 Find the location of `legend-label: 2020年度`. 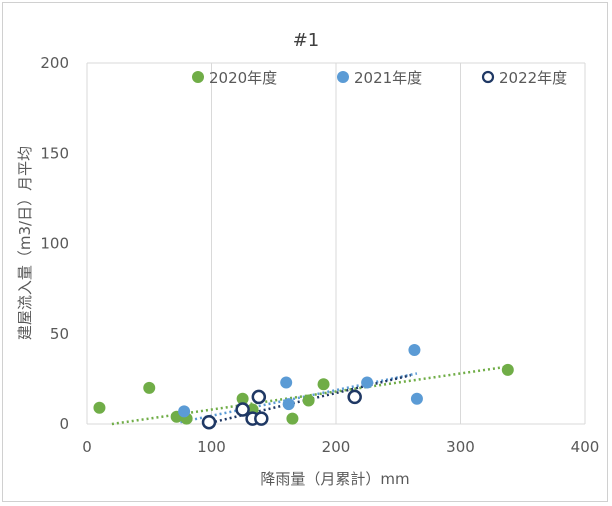

legend-label: 2020年度 is located at coordinates (243, 78).